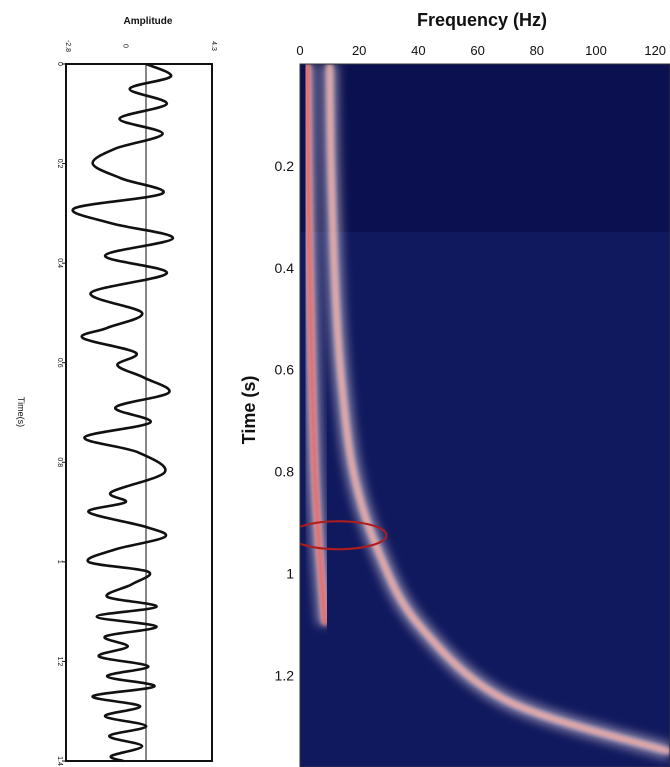 This screenshot has width=670, height=767. Describe the element at coordinates (213, 46) in the screenshot. I see `trace-x-tick-label: 4.3` at that location.